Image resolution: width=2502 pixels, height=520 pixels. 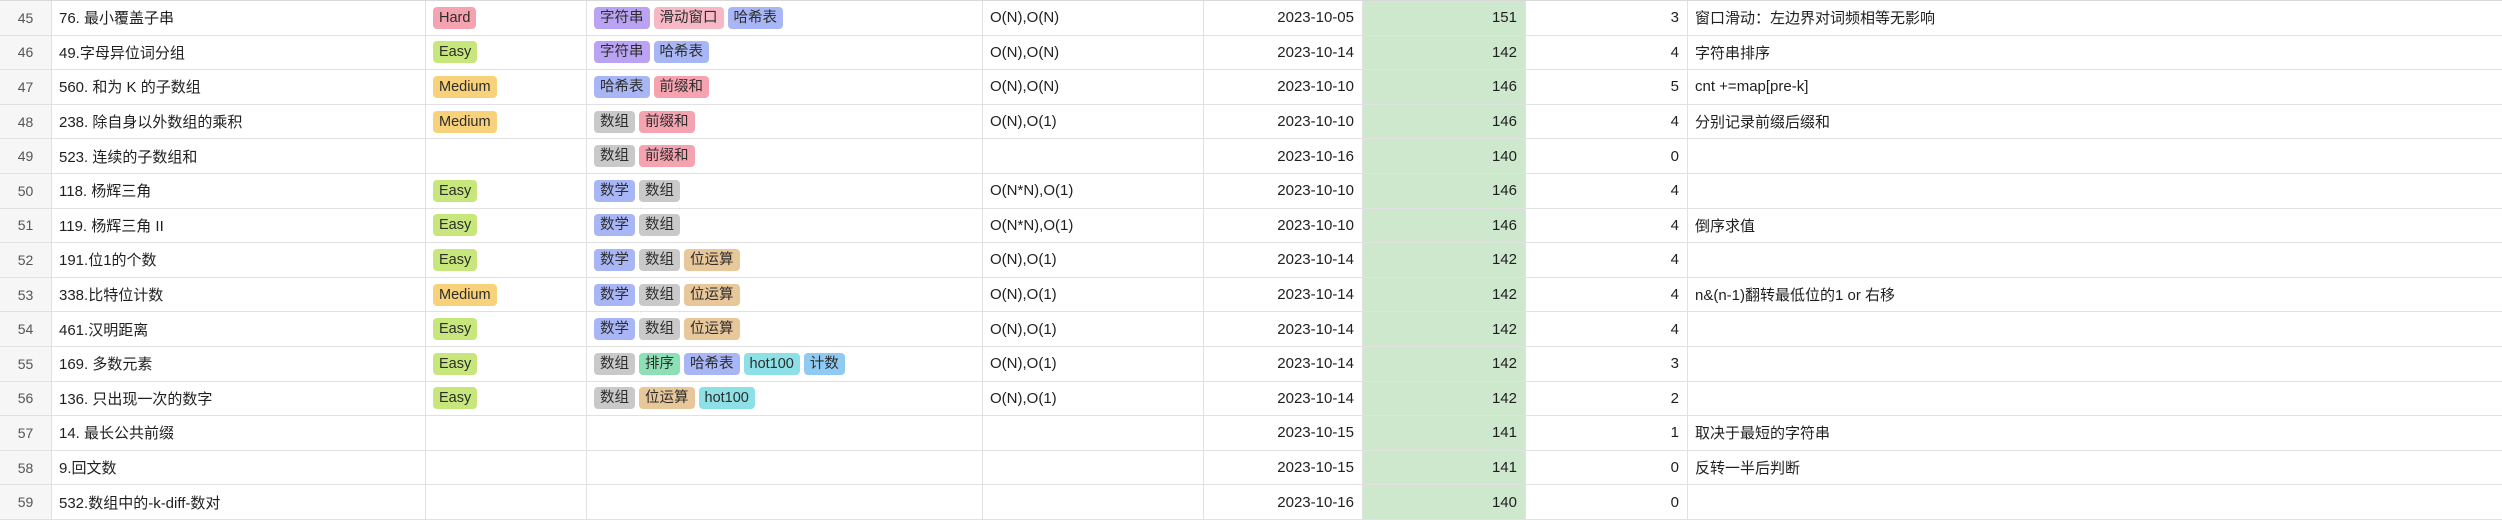 I want to click on problem-title-cell: 238. 除自身以外数组的乘积, so click(x=239, y=121).